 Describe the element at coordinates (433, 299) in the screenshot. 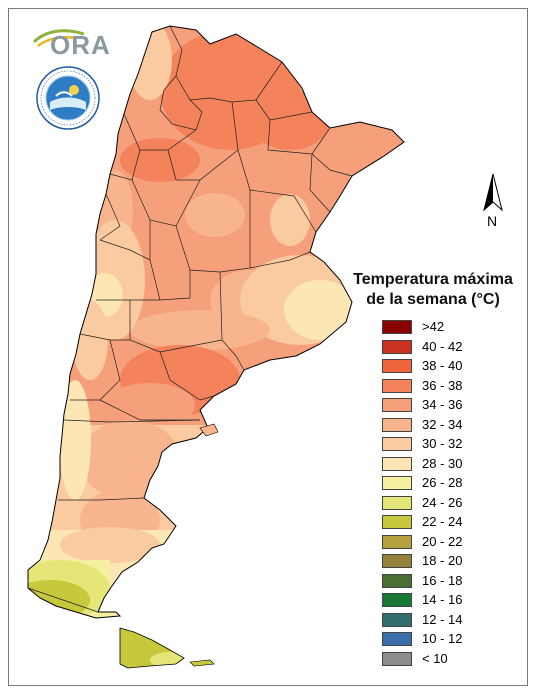

I see `legend-title-line2: de la semana (°C)` at that location.